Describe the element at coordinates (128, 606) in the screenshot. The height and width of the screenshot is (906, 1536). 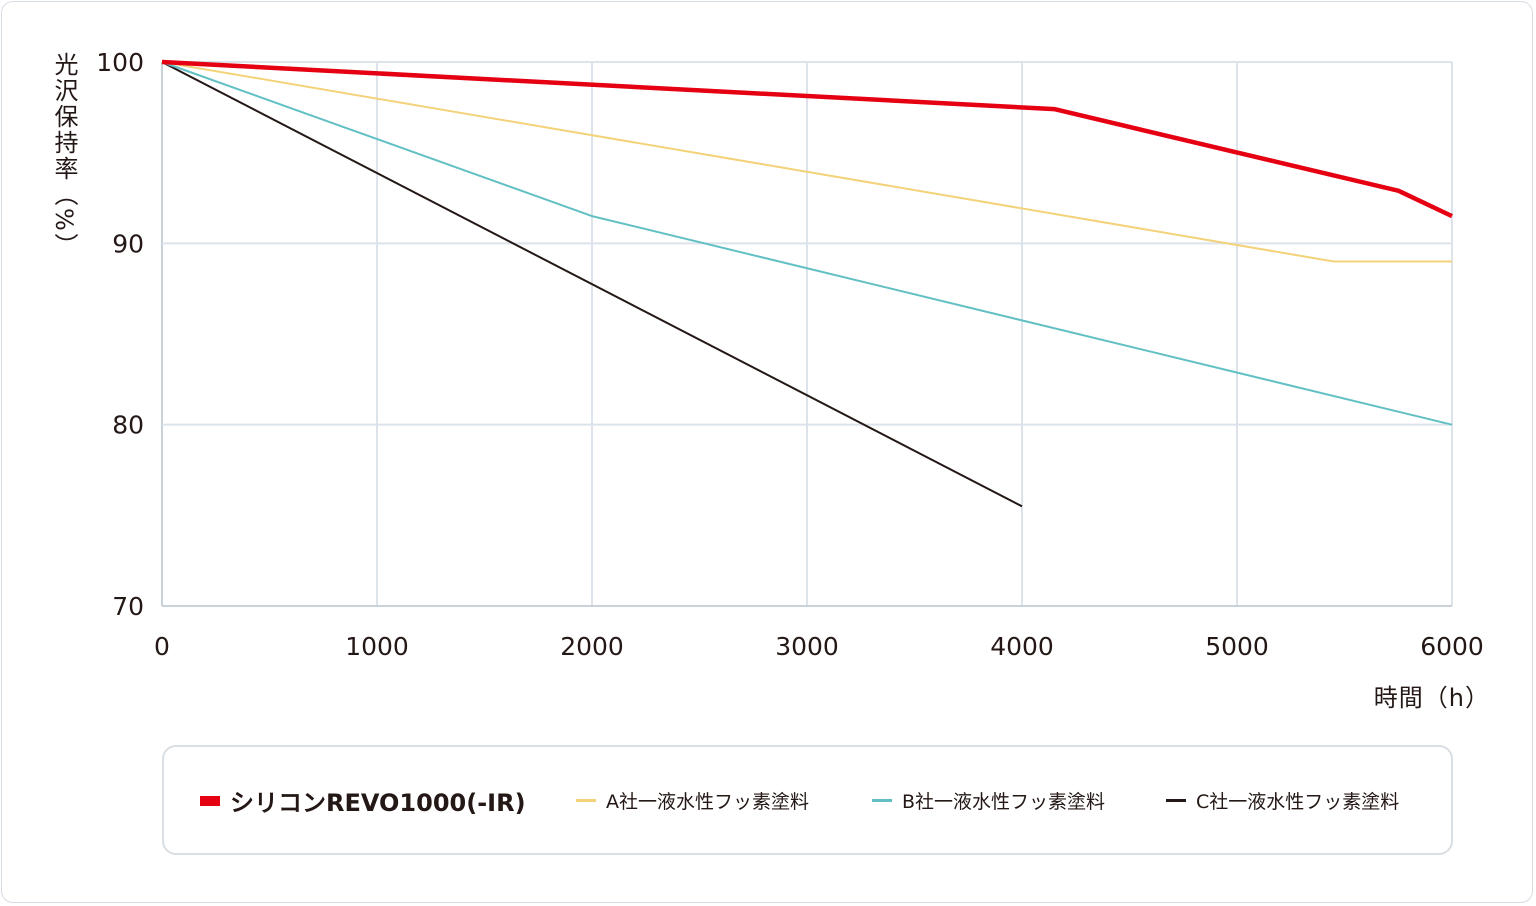
I see `y-tick-label: 70` at that location.